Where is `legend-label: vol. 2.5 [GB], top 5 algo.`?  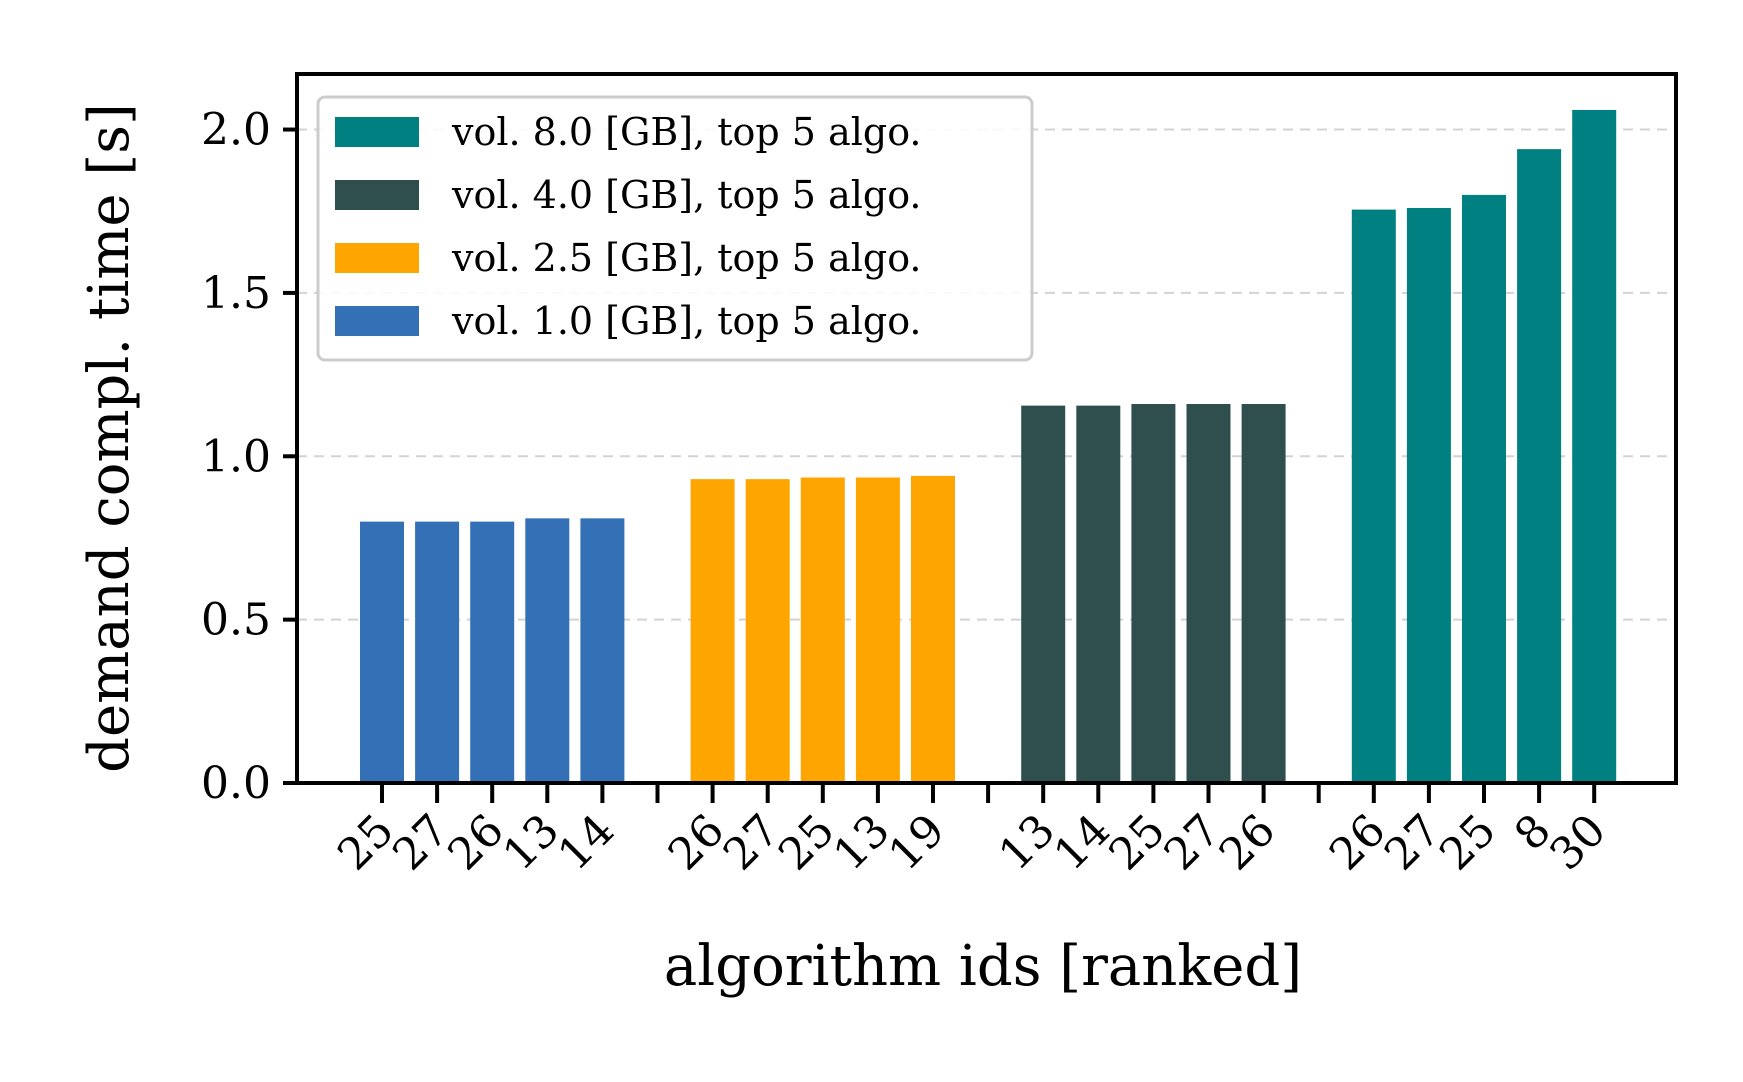
legend-label: vol. 2.5 [GB], top 5 algo. is located at coordinates (686, 258).